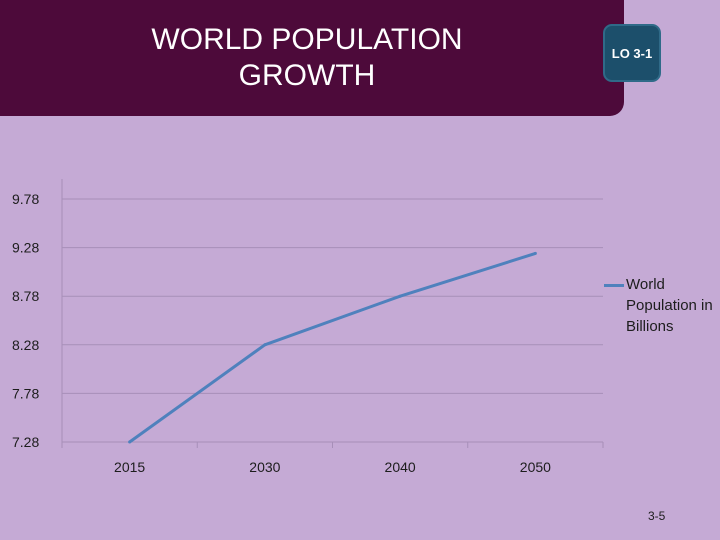 The image size is (720, 540). What do you see at coordinates (25, 248) in the screenshot?
I see `y-tick-label: 9.28` at bounding box center [25, 248].